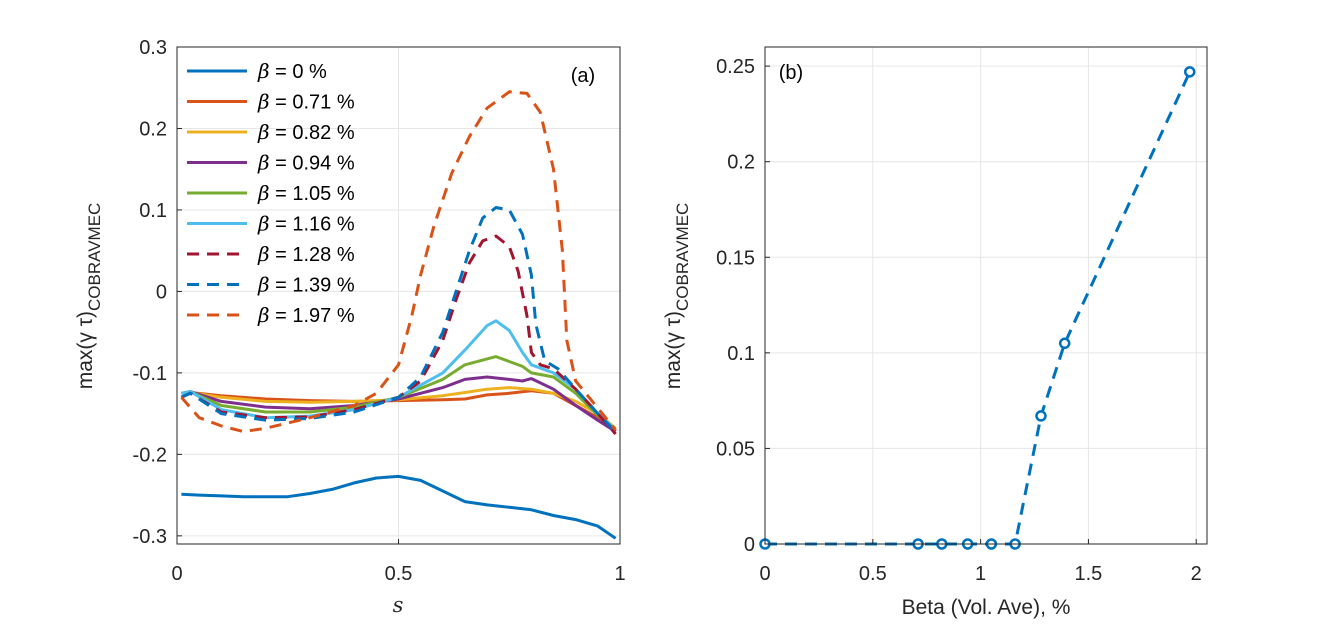 This screenshot has width=1333, height=625. Describe the element at coordinates (1089, 574) in the screenshot. I see `panel-b-x-tick-label: 1.5` at that location.